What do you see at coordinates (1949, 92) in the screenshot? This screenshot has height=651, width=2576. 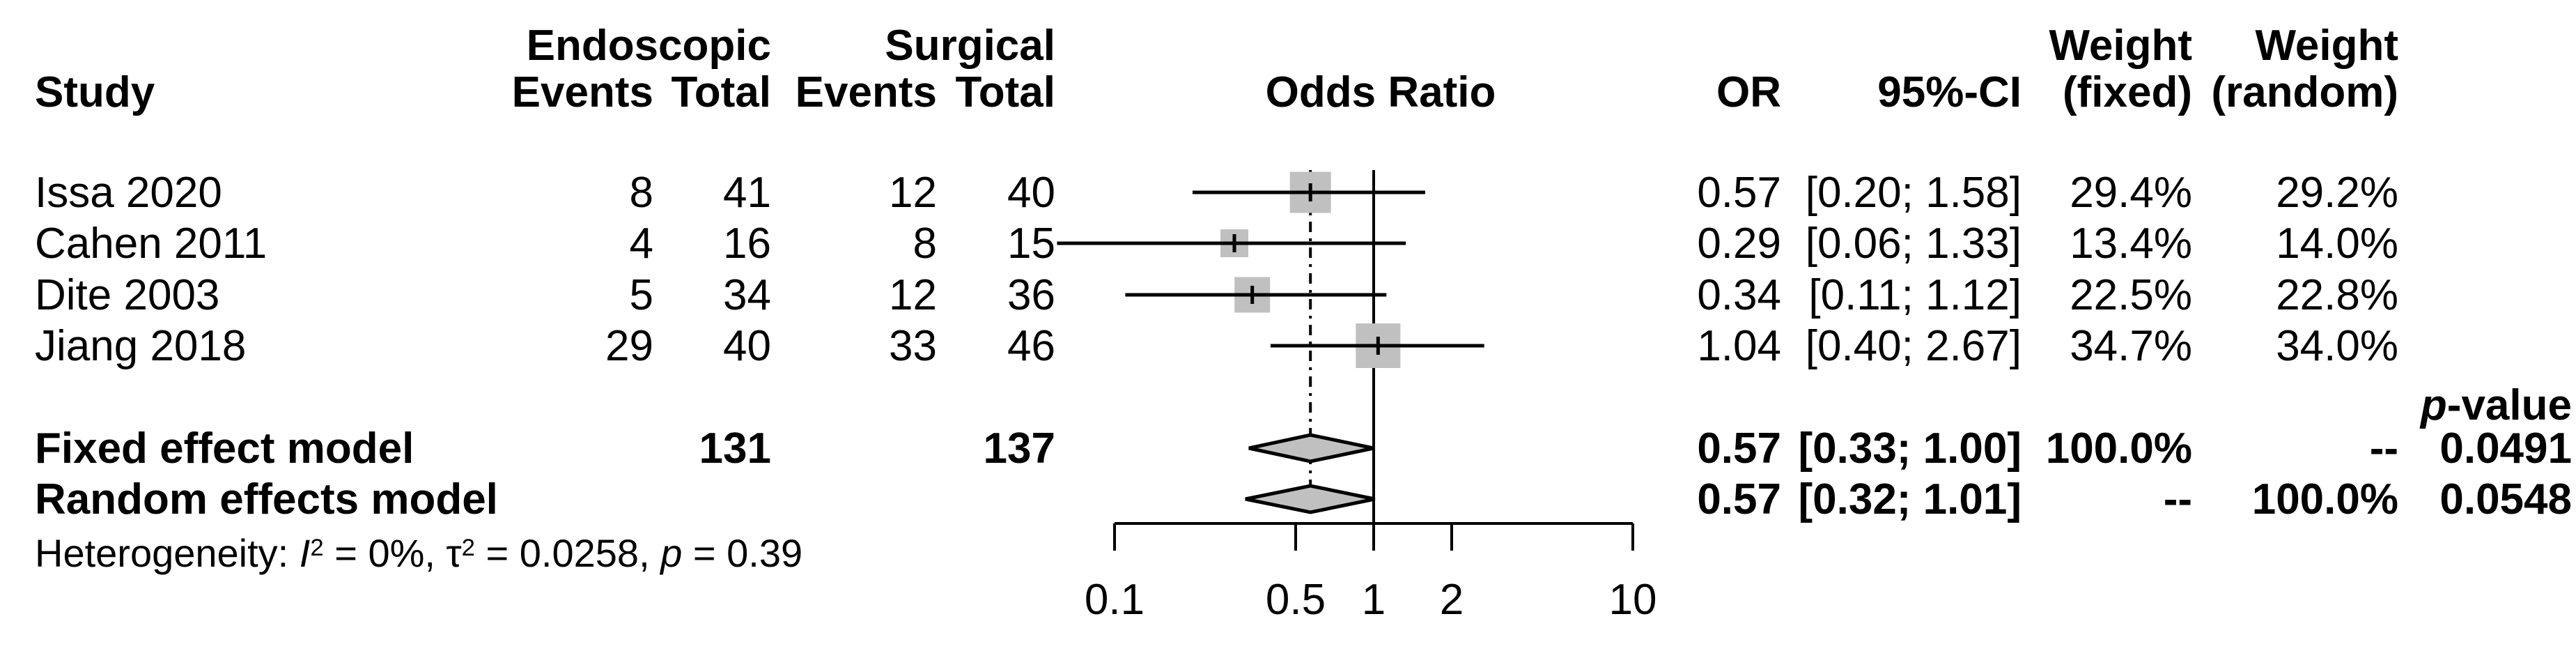 I see `header-ci: 95%-CI` at bounding box center [1949, 92].